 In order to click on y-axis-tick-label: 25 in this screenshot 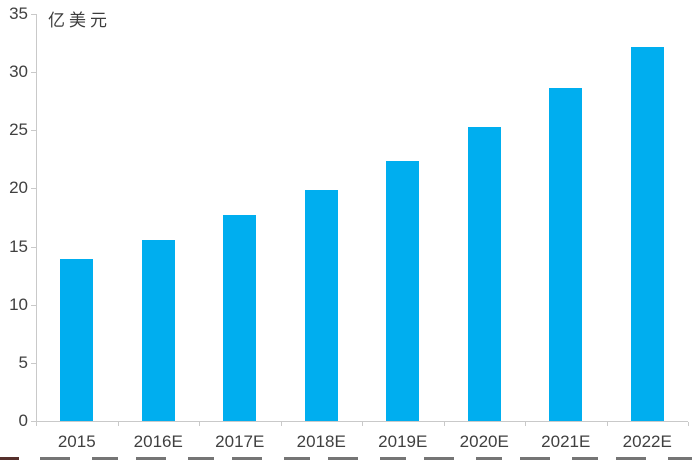, I will do `click(18, 130)`.